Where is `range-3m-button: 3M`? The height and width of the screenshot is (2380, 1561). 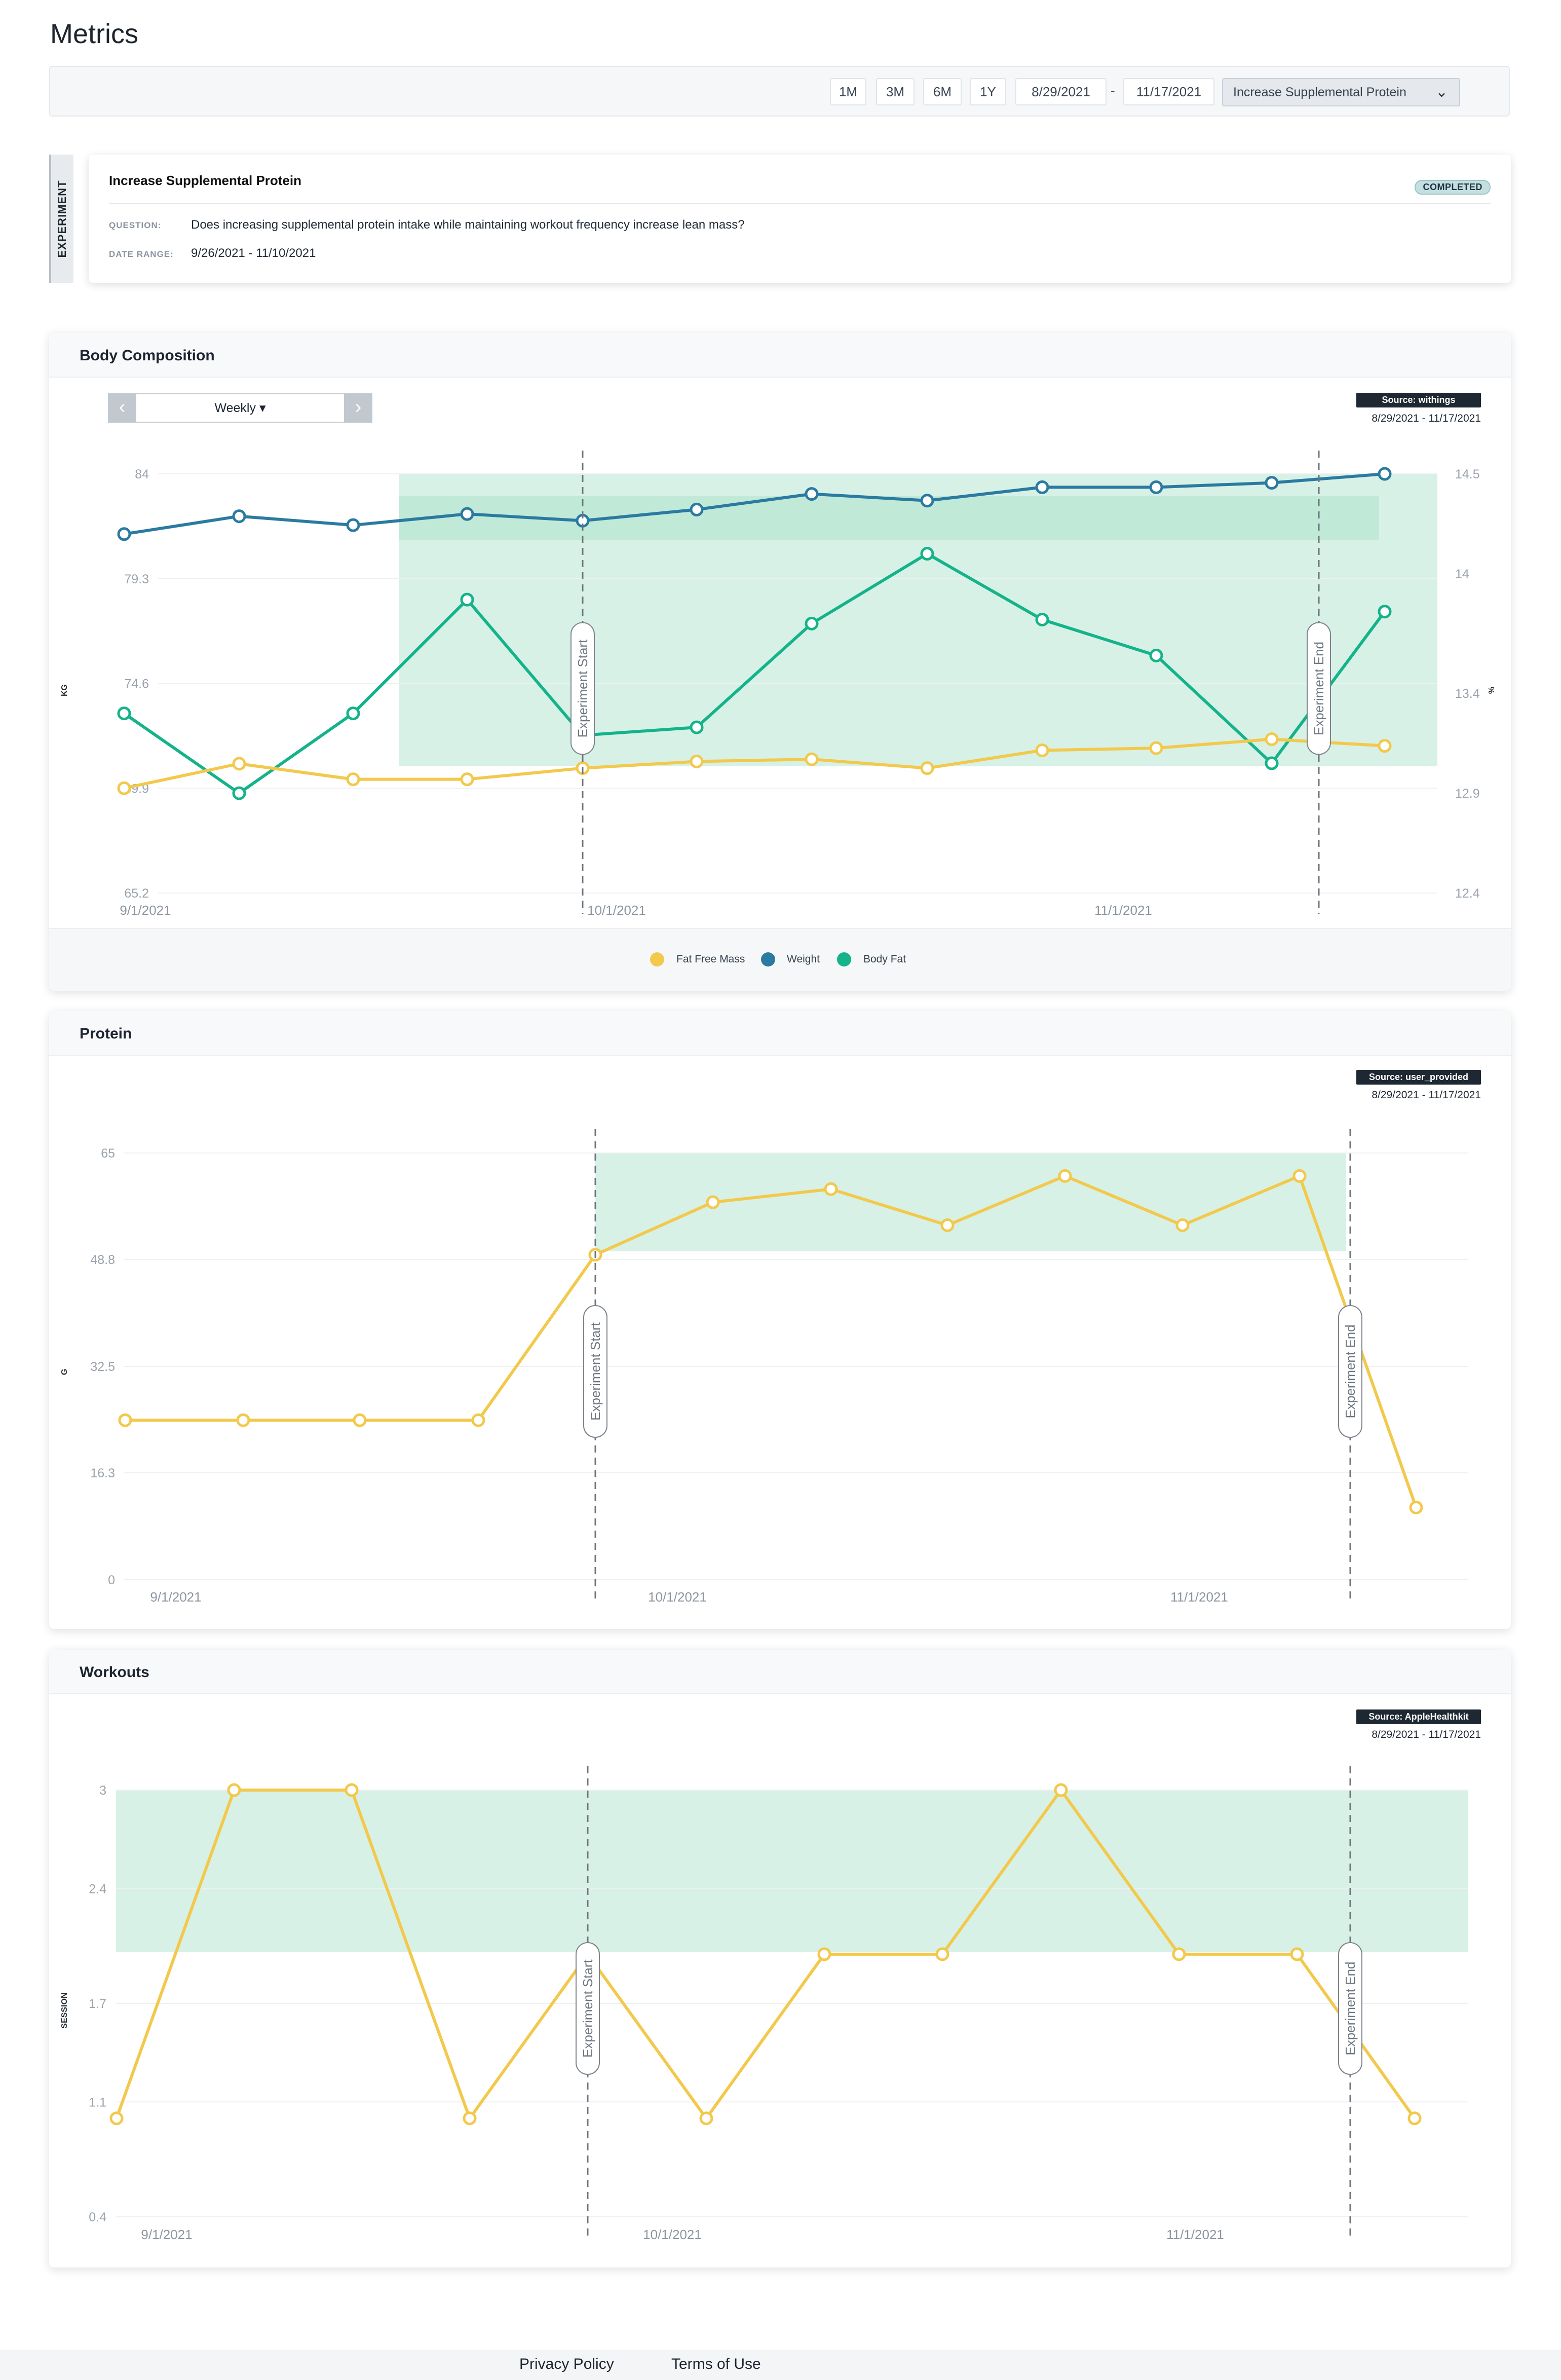 range-3m-button: 3M is located at coordinates (895, 91).